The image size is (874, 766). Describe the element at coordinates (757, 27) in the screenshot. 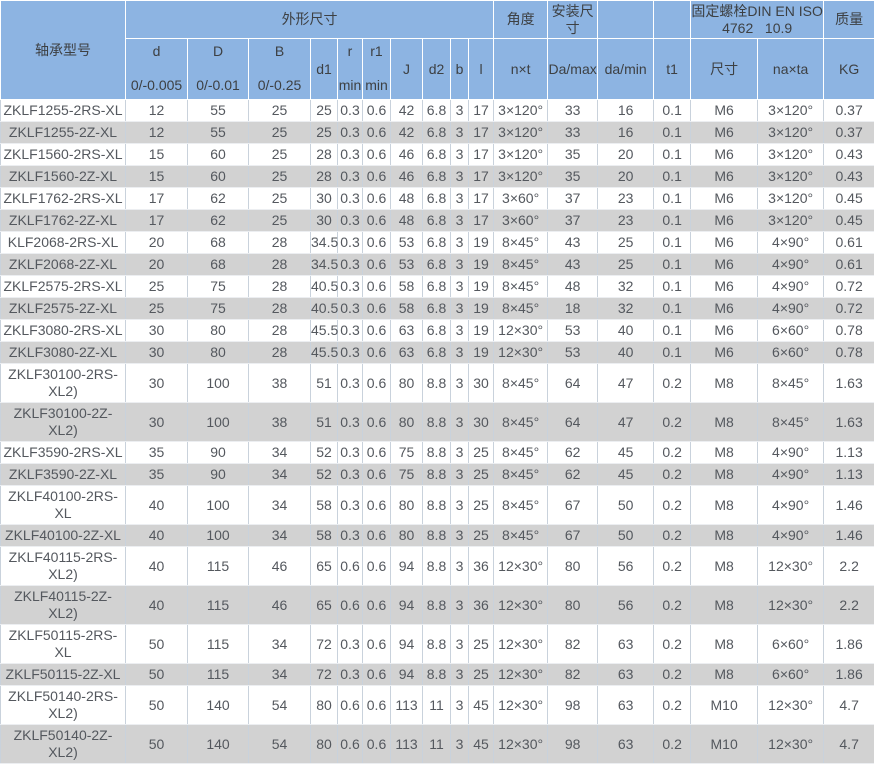

I see `bolt-header-line2: 4762 10.9` at that location.